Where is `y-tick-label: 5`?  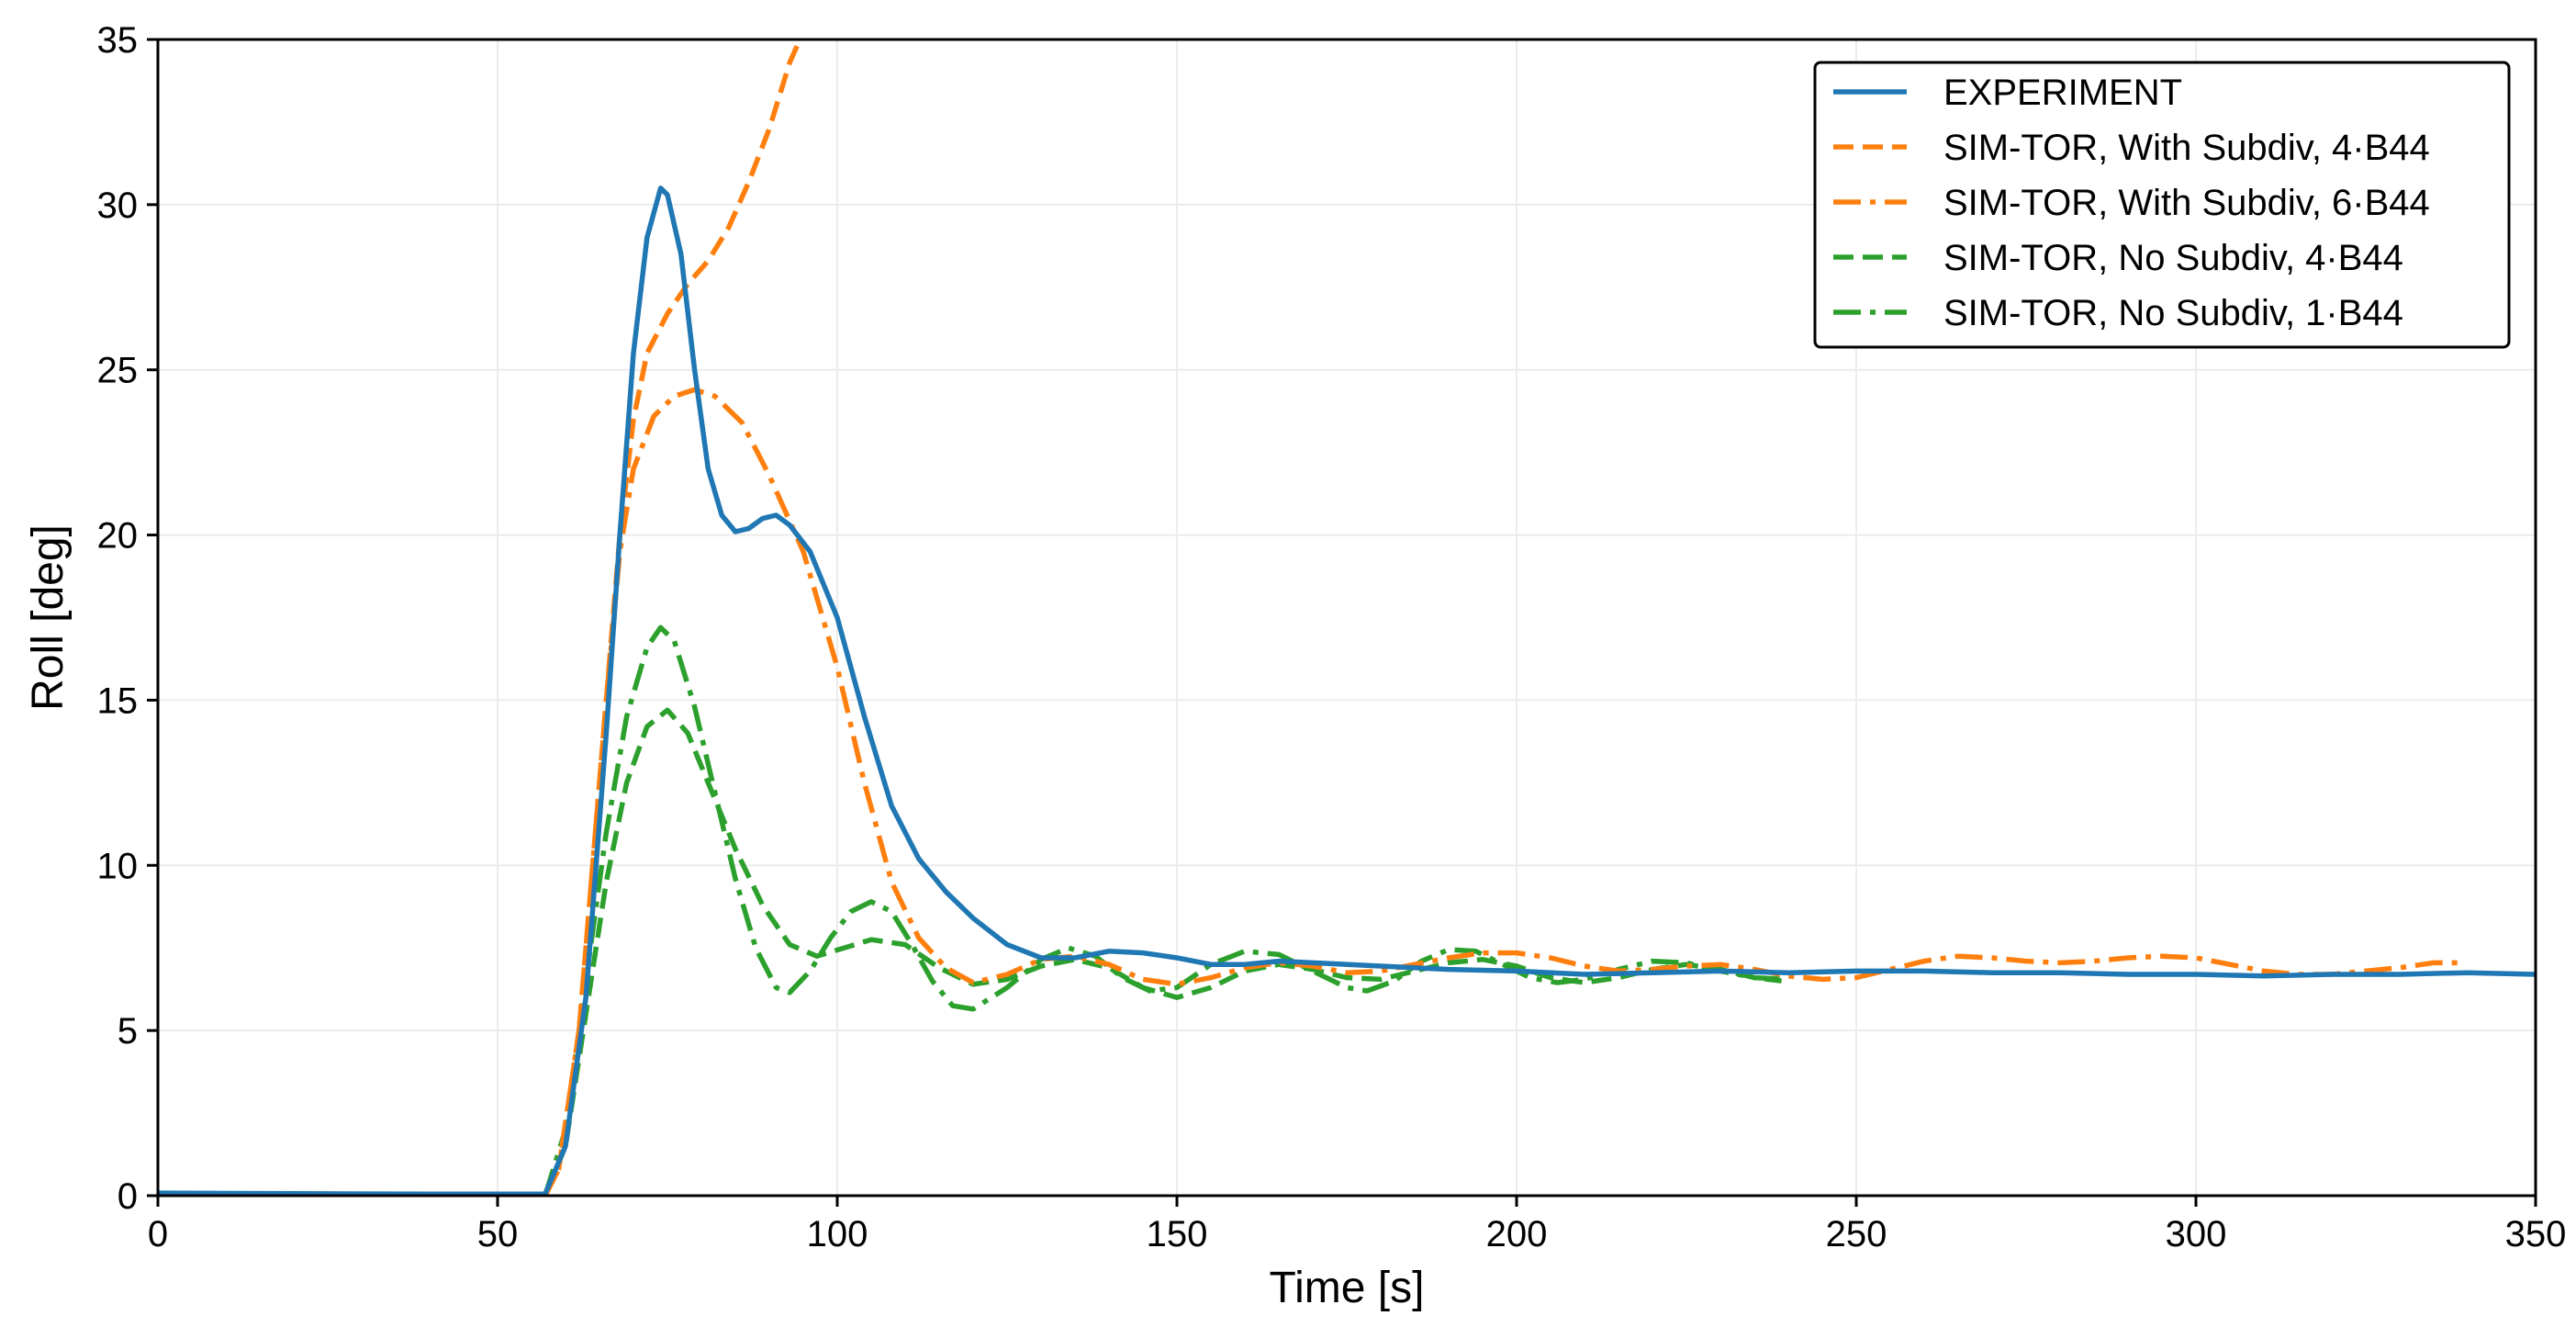
y-tick-label: 5 is located at coordinates (128, 1031).